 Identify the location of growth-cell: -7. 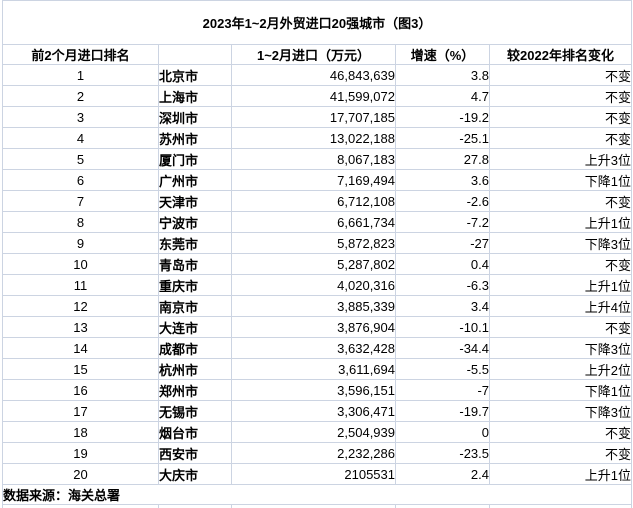
(442, 390).